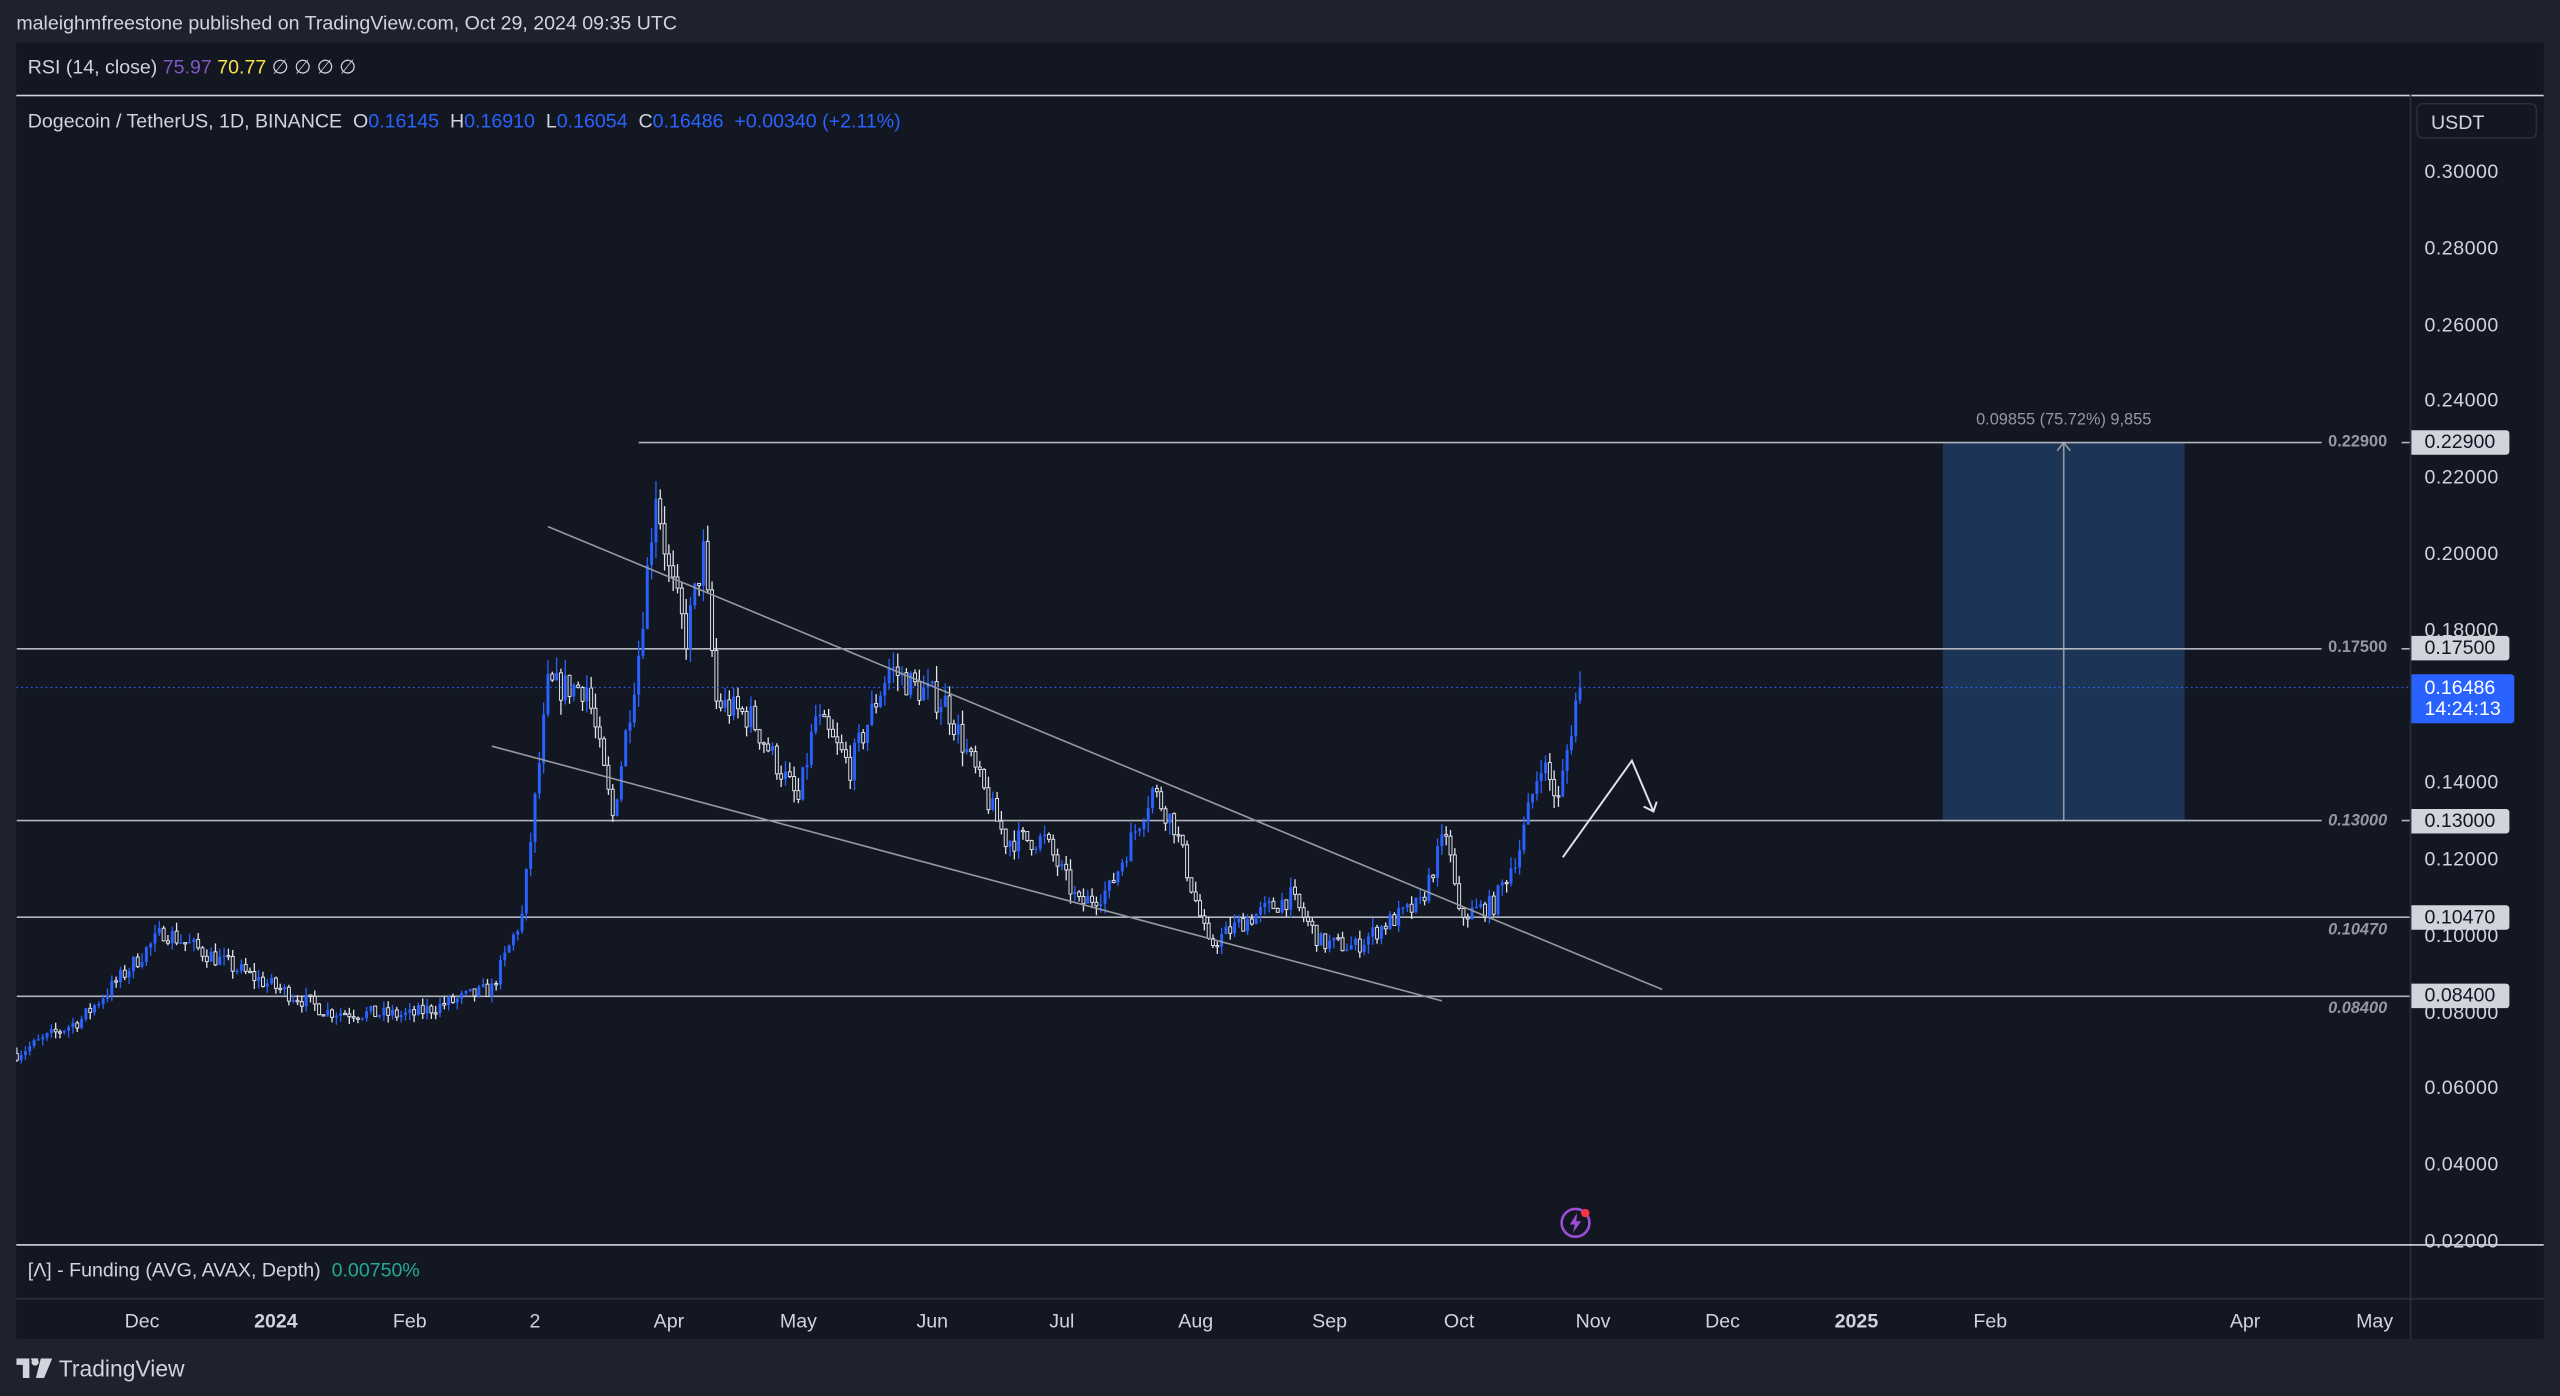 This screenshot has width=2560, height=1396. What do you see at coordinates (457, 121) in the screenshot?
I see `high-label: H` at bounding box center [457, 121].